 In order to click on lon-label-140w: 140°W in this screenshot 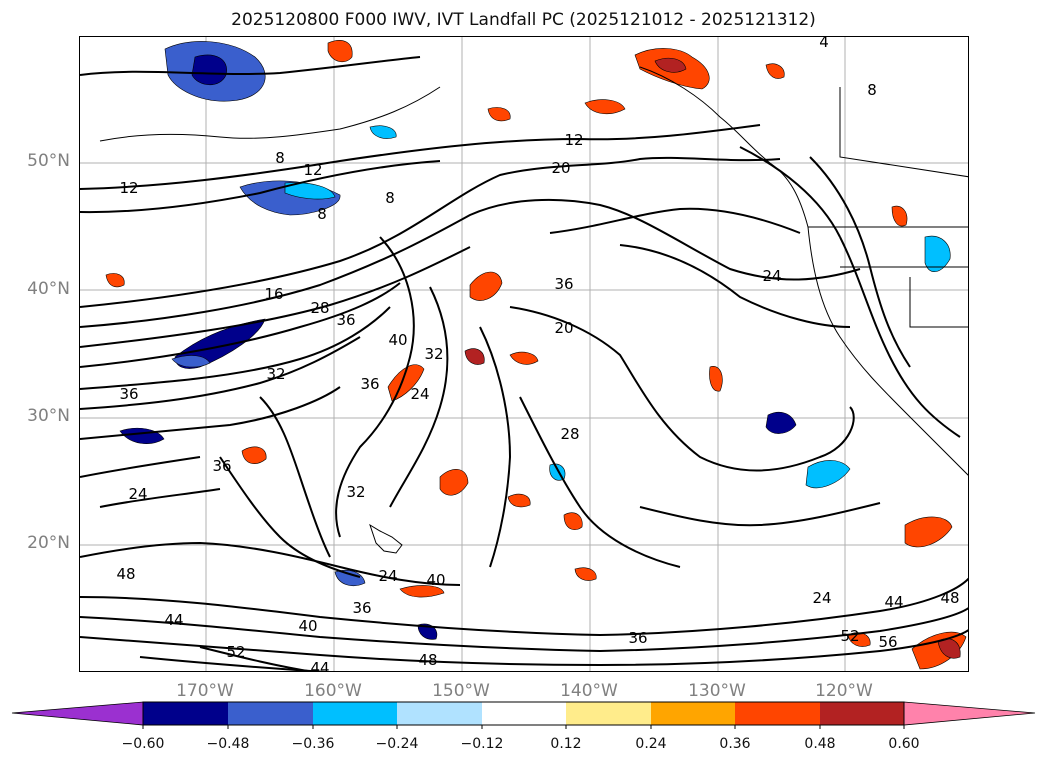, I will do `click(589, 691)`.